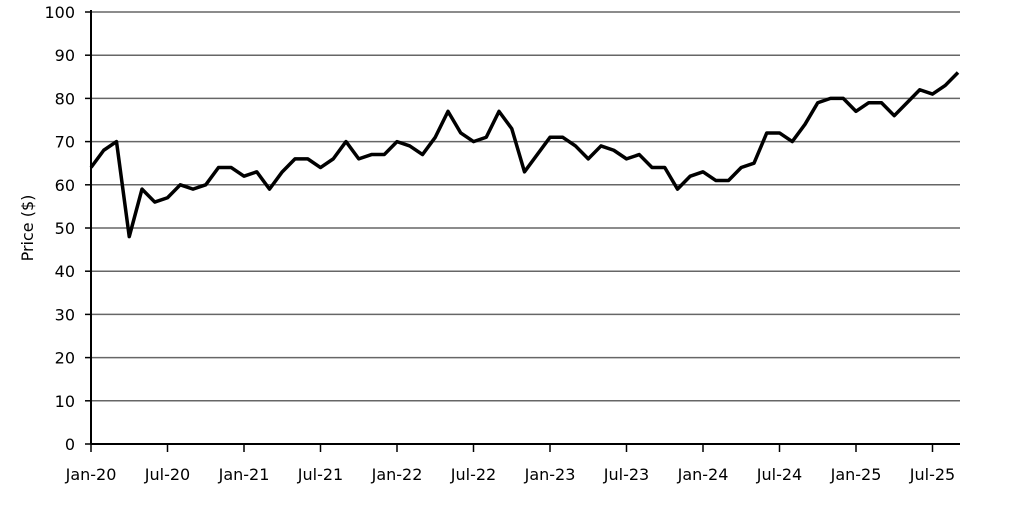 The image size is (1031, 516). What do you see at coordinates (167, 474) in the screenshot?
I see `x-tick-label: Jul-20` at bounding box center [167, 474].